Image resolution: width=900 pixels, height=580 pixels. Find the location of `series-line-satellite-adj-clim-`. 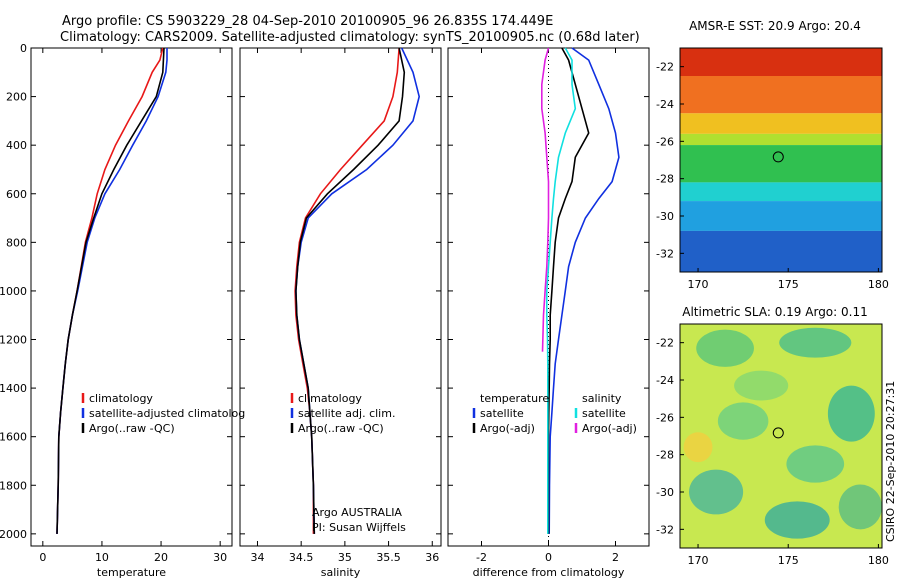

series-line-satellite-adj-clim- is located at coordinates (358, 290).